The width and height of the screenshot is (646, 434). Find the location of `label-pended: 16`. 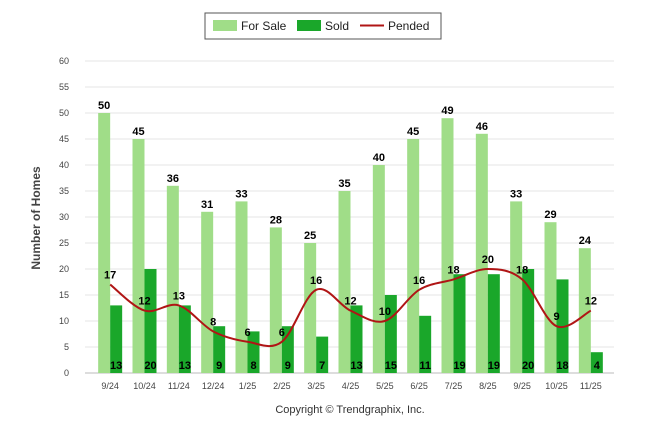

label-pended: 16 is located at coordinates (419, 281).